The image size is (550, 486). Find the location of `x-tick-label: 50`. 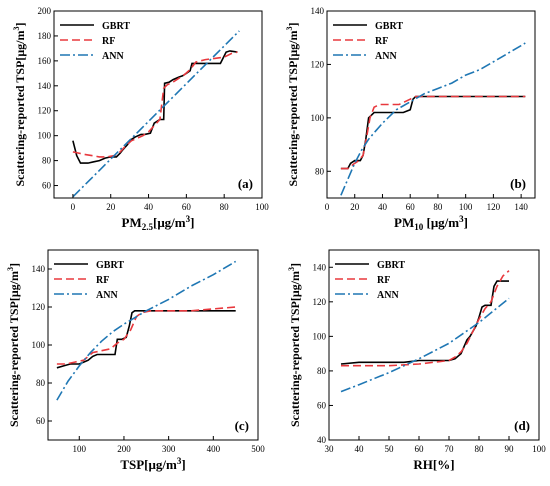

x-tick-label: 50 is located at coordinates (390, 449).